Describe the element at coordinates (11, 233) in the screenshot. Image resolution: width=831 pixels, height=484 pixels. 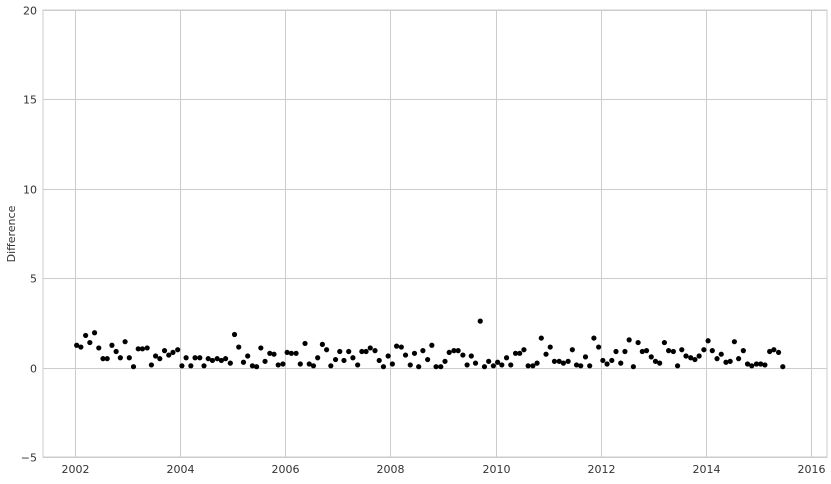
I see `y-axis-label: Difference` at that location.